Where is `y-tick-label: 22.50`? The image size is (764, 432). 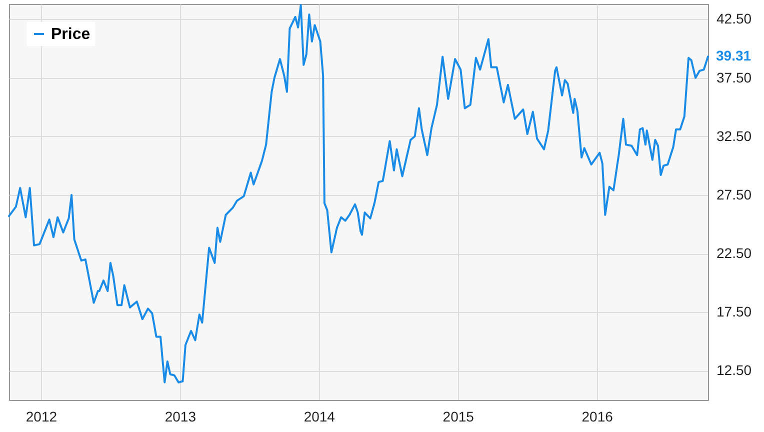 y-tick-label: 22.50 is located at coordinates (734, 253).